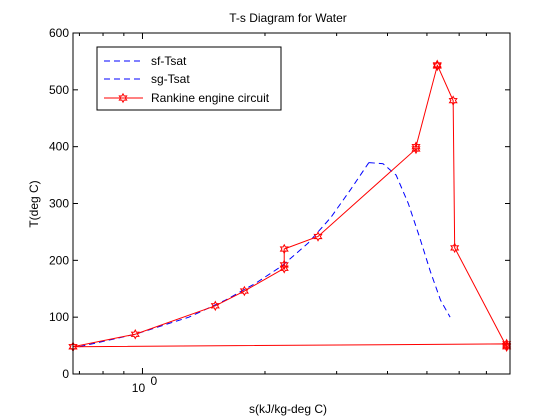 The image size is (560, 420). I want to click on legend-marker-hexagram, so click(123, 98).